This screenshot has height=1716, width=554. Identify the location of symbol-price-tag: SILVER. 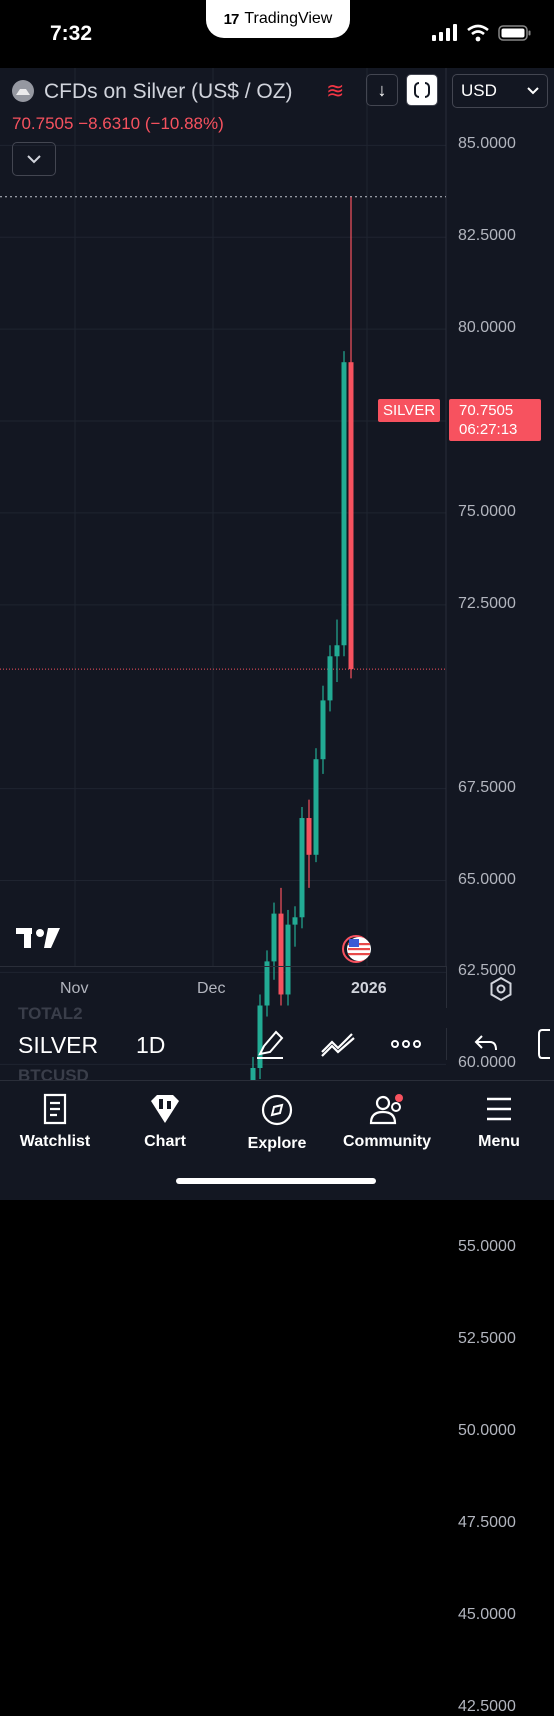
(409, 410).